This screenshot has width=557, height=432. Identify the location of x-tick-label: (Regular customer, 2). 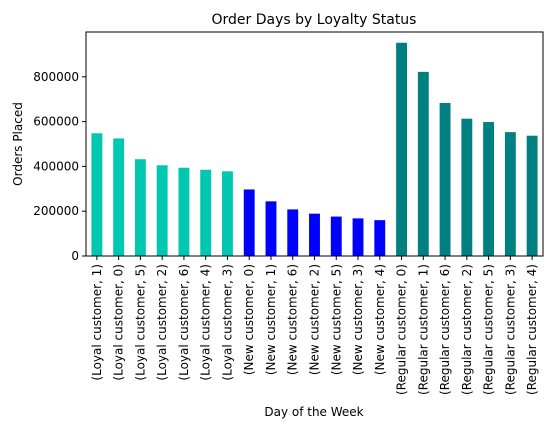
(467, 329).